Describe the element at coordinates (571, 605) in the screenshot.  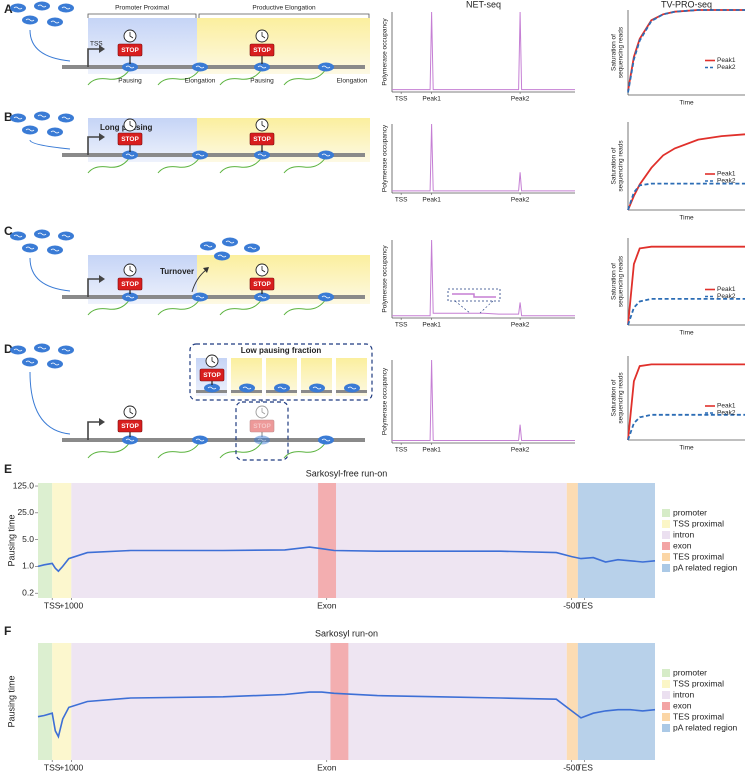
I see `x-tick-label: -500` at that location.